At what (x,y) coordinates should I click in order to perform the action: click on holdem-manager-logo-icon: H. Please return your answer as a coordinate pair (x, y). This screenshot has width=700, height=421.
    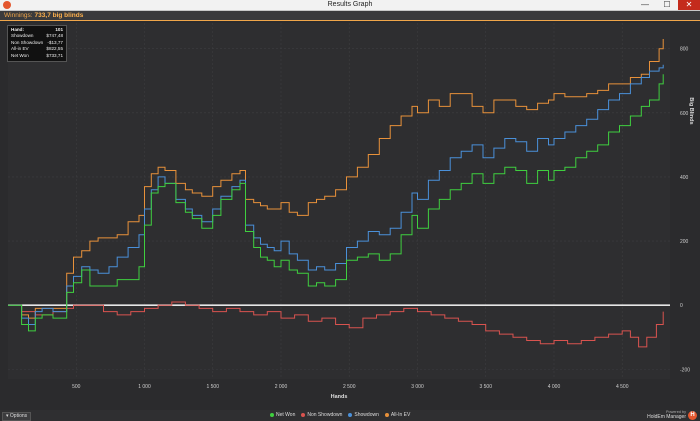
    Looking at the image, I should click on (692, 415).